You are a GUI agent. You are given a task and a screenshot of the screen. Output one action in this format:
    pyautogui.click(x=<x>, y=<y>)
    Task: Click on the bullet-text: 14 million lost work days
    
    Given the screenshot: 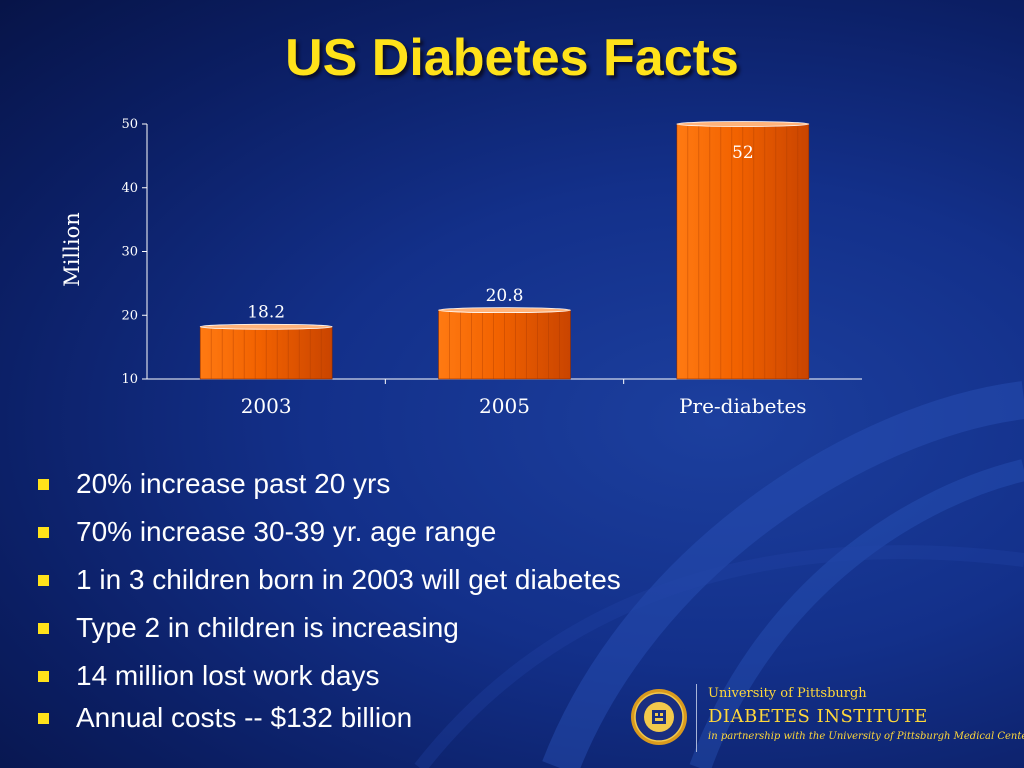 What is the action you would take?
    pyautogui.click(x=228, y=675)
    